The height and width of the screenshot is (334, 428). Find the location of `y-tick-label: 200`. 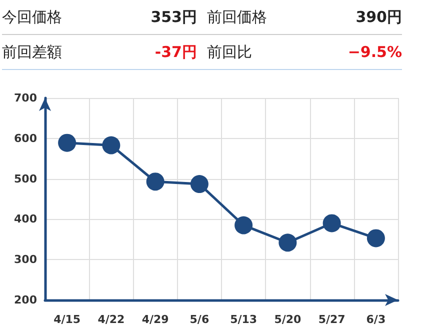

y-tick-label: 200 is located at coordinates (26, 300).